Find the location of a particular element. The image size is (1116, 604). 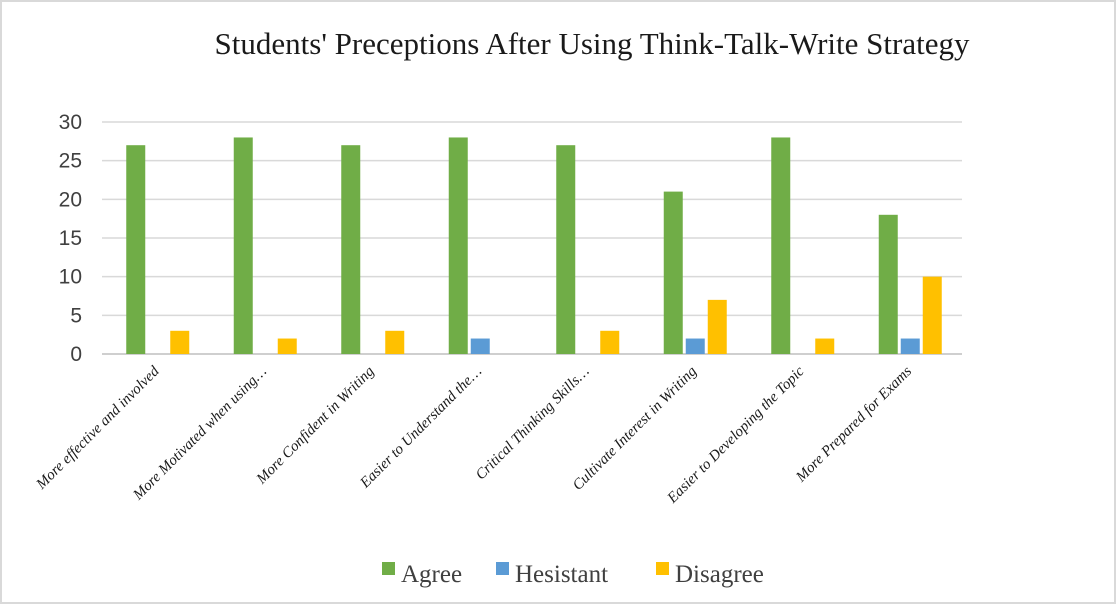

legend-swatch-disagree is located at coordinates (662, 568).